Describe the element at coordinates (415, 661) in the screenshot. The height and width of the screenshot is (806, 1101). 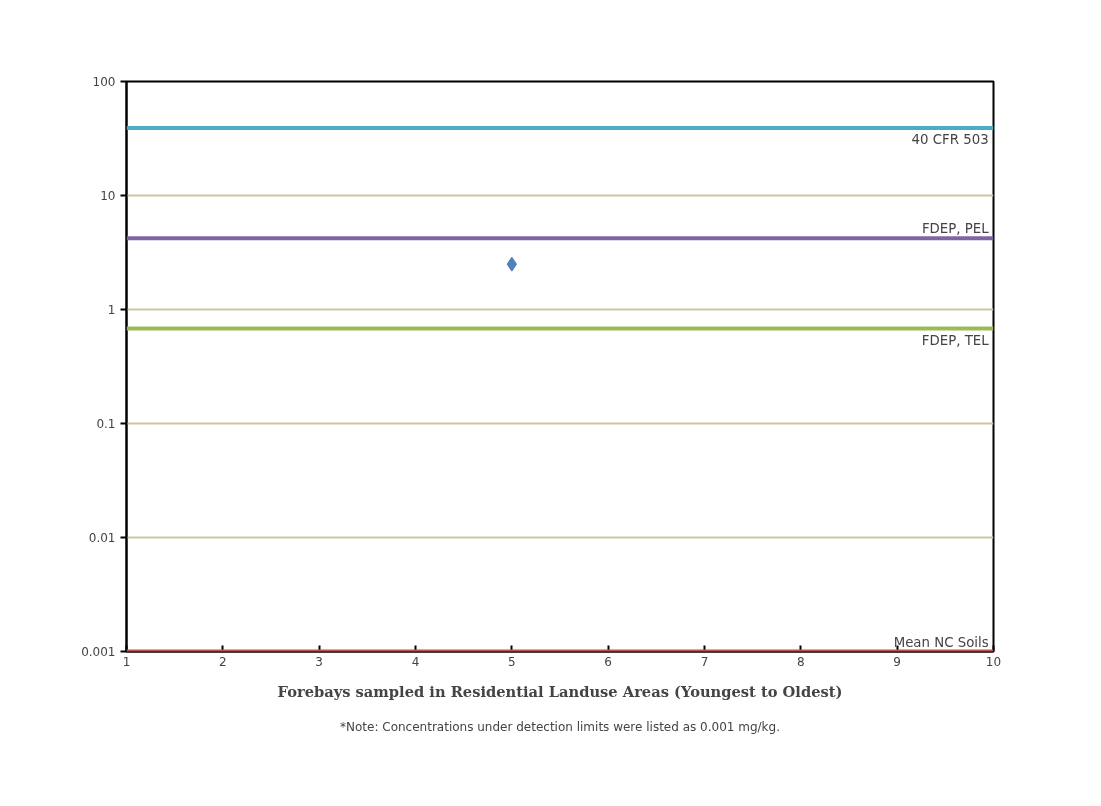
I see `x-tick-label: 4` at that location.